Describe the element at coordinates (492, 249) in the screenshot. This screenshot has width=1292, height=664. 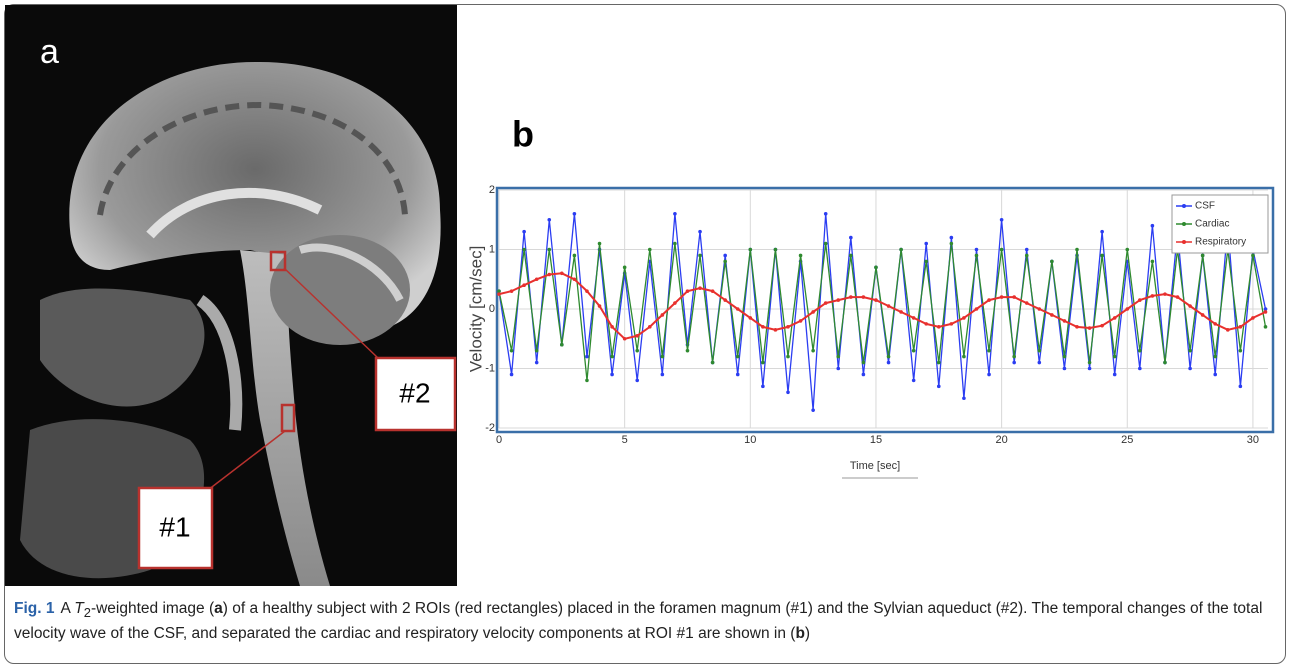
I see `y-tick-label: 1` at that location.